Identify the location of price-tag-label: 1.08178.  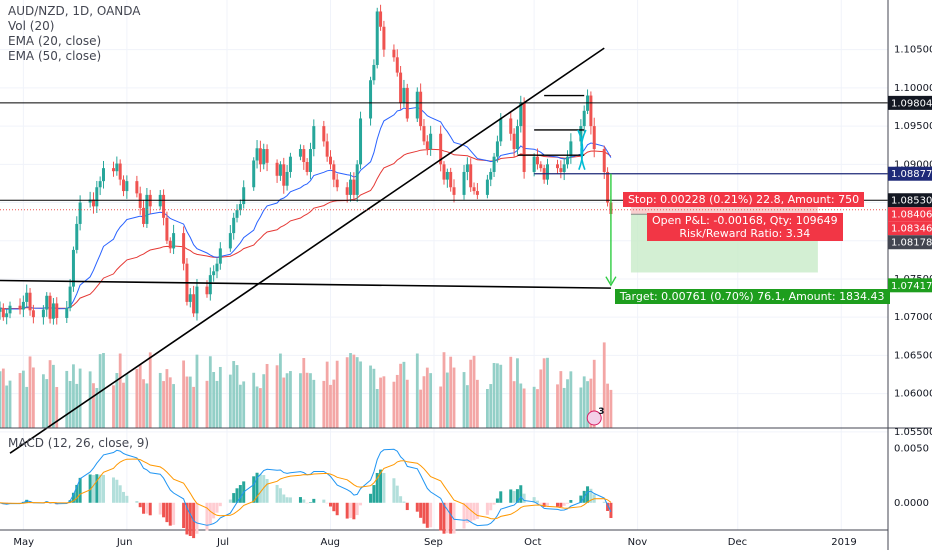
(911, 243).